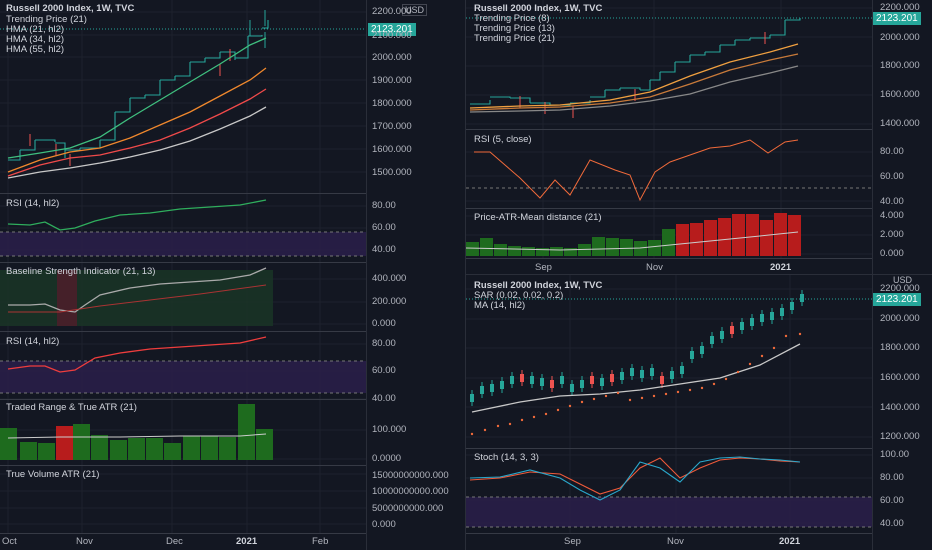  I want to click on rt-atr-label: Price-ATR-Mean distance (21), so click(538, 217).